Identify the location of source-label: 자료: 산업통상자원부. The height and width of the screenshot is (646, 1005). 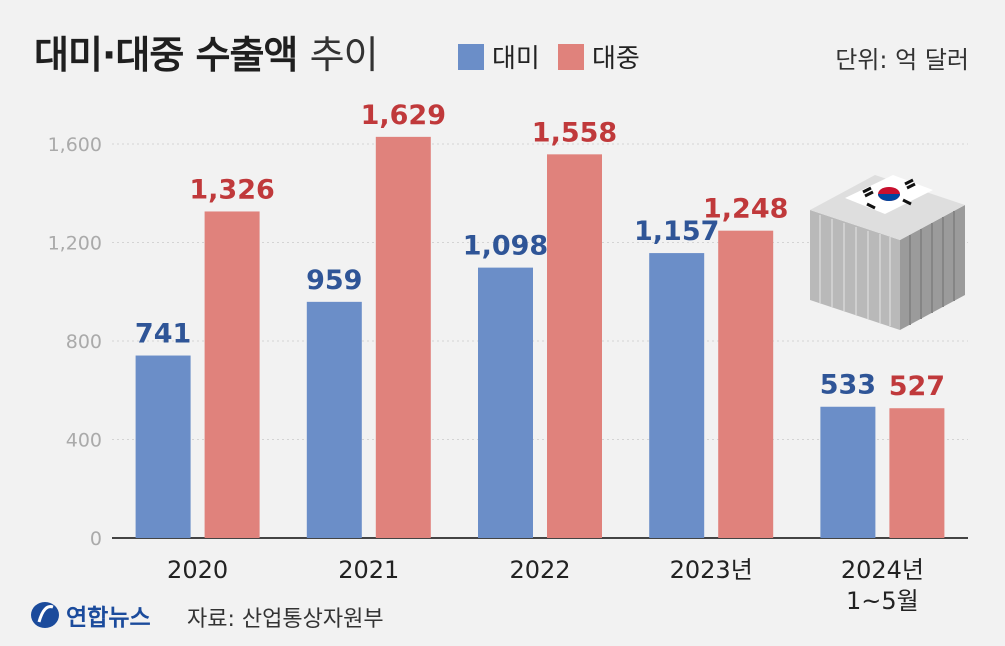
(285, 619).